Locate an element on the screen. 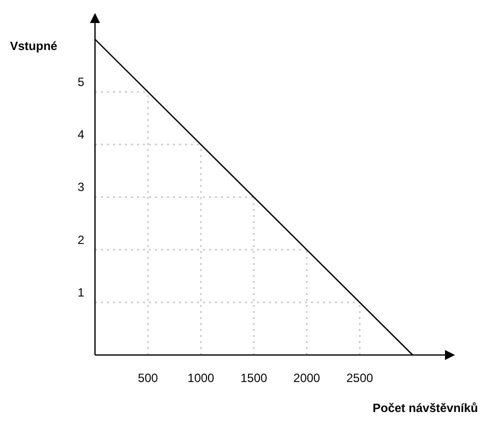  x-axis-title: Počet návštěvníků is located at coordinates (425, 408).